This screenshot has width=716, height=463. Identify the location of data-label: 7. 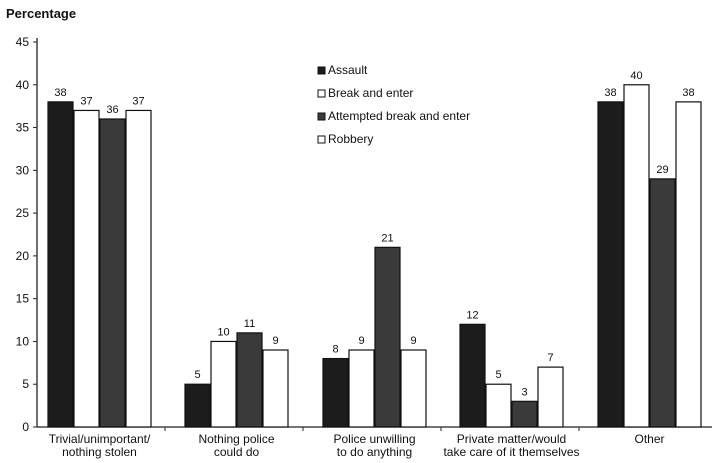
(550, 358).